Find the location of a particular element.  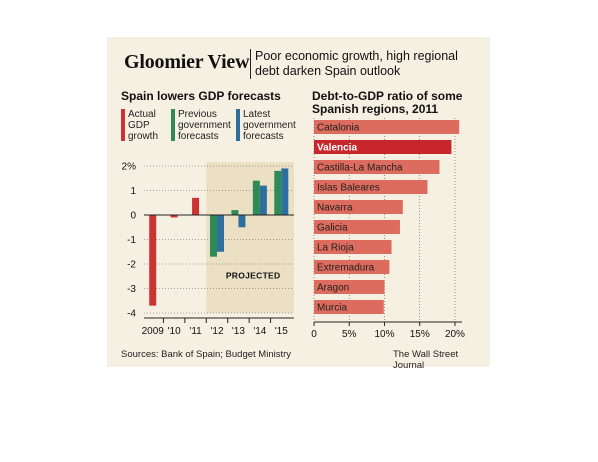

source-note: Sources: Bank of Spain; Budget Ministry is located at coordinates (206, 354).